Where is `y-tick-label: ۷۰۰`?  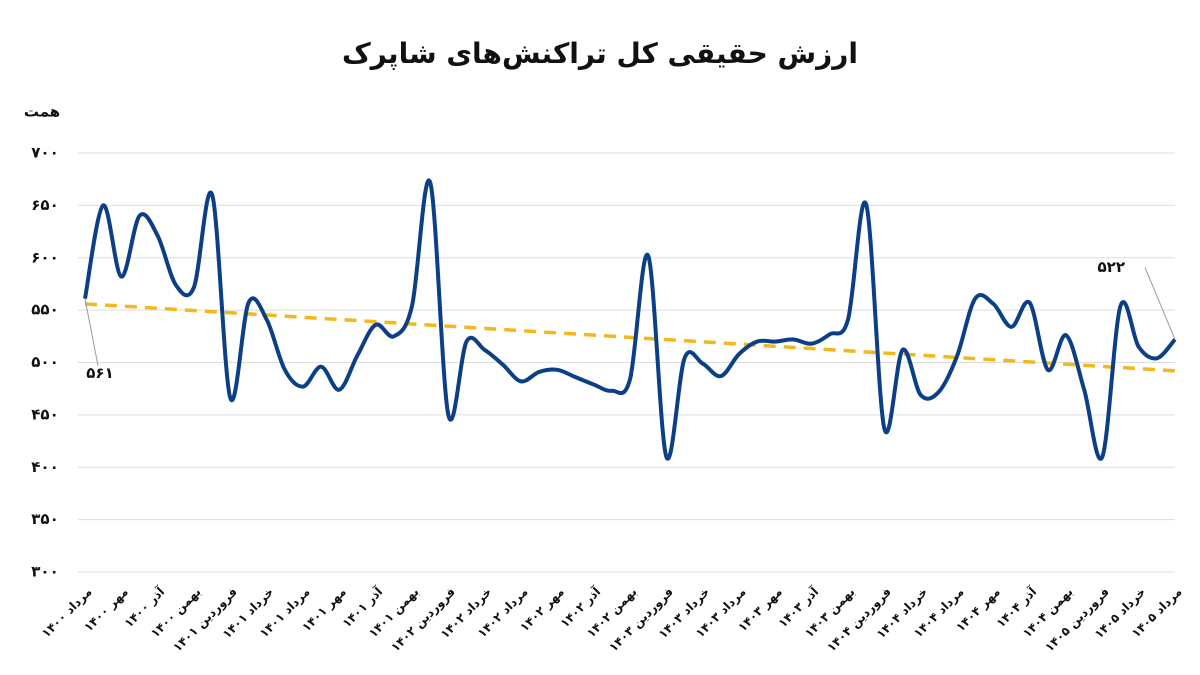
y-tick-label: ۷۰۰ is located at coordinates (44, 153).